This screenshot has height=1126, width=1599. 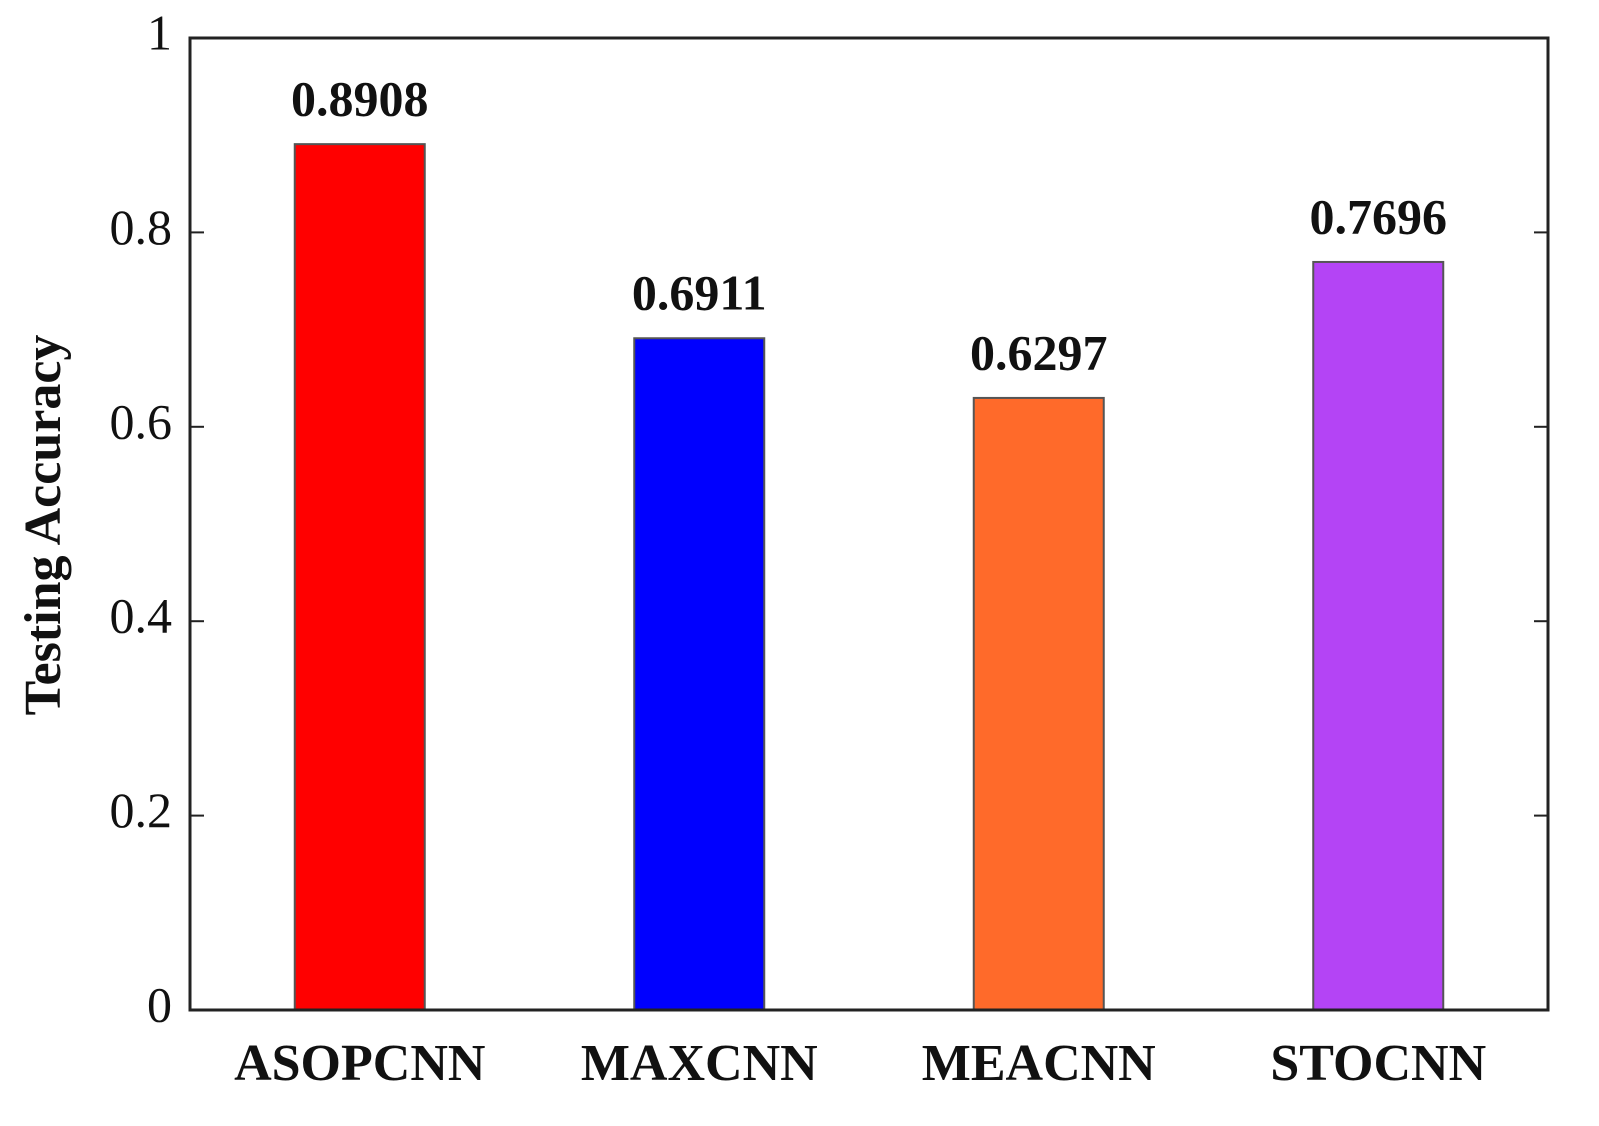 I want to click on y-tick-label: 0, so click(x=159, y=1004).